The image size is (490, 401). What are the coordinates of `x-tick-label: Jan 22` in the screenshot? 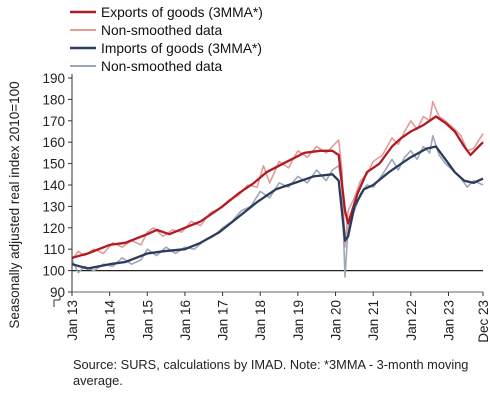 It's located at (411, 320).